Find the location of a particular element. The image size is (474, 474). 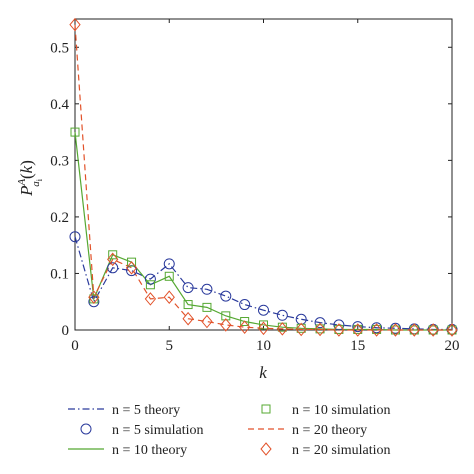

legend-label: n = 5 theory is located at coordinates (146, 410).